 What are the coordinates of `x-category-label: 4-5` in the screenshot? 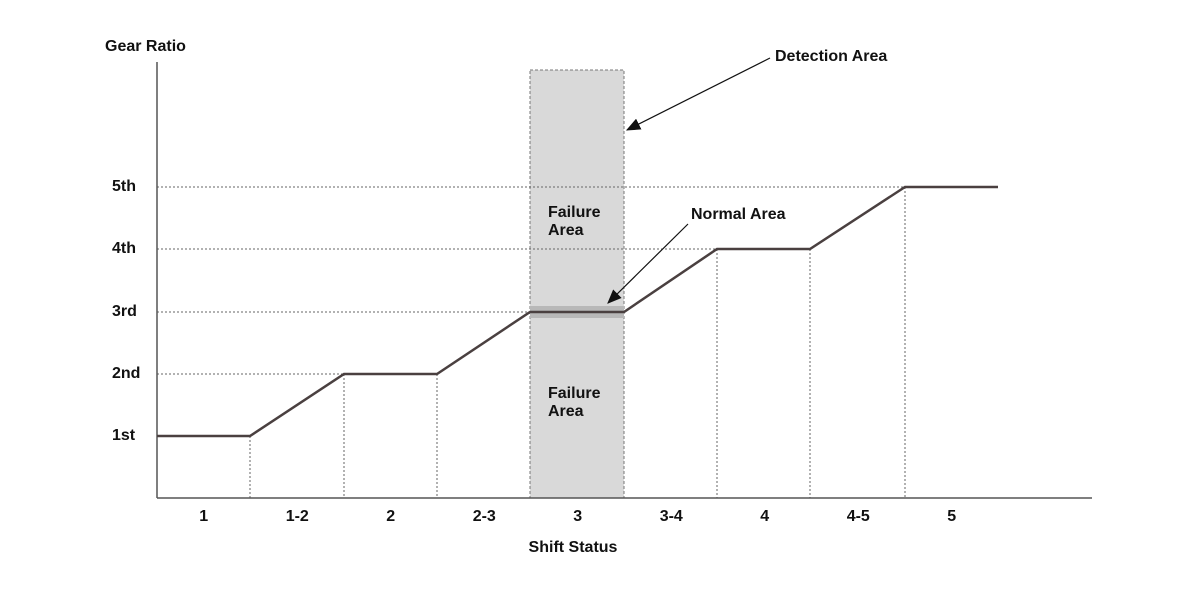 It's located at (858, 516).